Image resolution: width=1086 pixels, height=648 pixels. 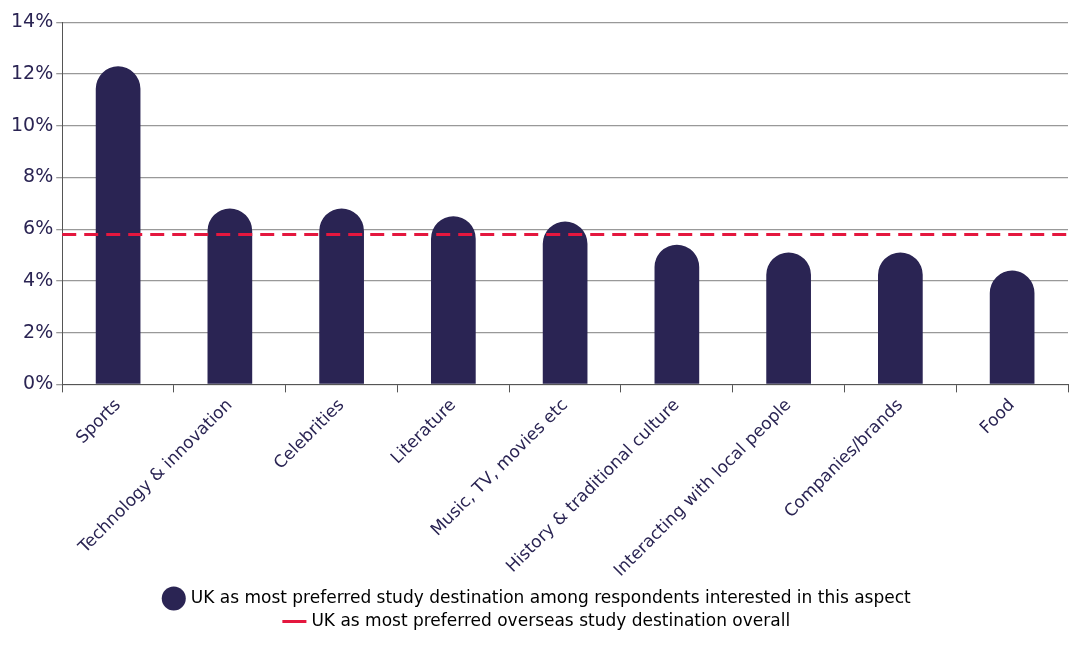 What do you see at coordinates (38, 382) in the screenshot?
I see `y-tick-label: 0%` at bounding box center [38, 382].